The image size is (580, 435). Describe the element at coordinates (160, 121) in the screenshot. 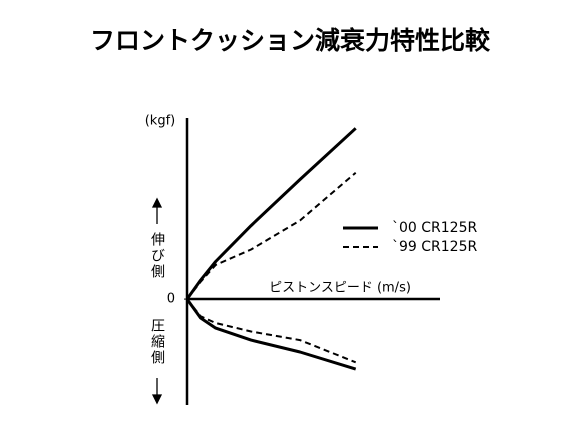

I see `y-axis-label: (kgf)` at that location.